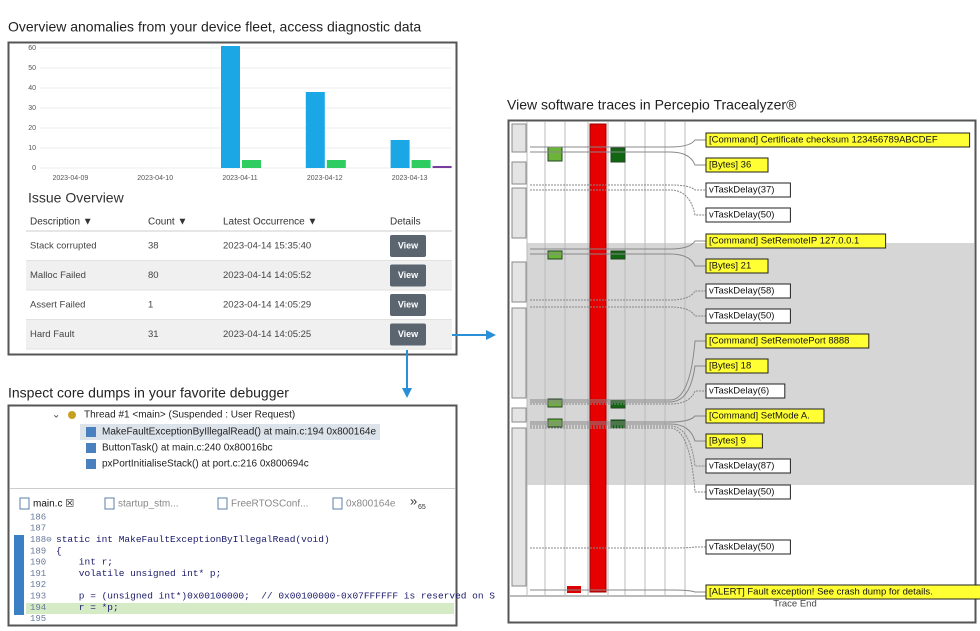  What do you see at coordinates (70, 178) in the screenshot?
I see `x-tick-label: 2023-04-09` at bounding box center [70, 178].